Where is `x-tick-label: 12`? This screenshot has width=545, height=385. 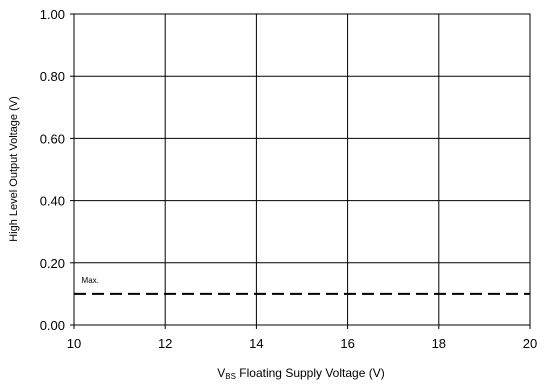
x-tick-label: 12 is located at coordinates (165, 343).